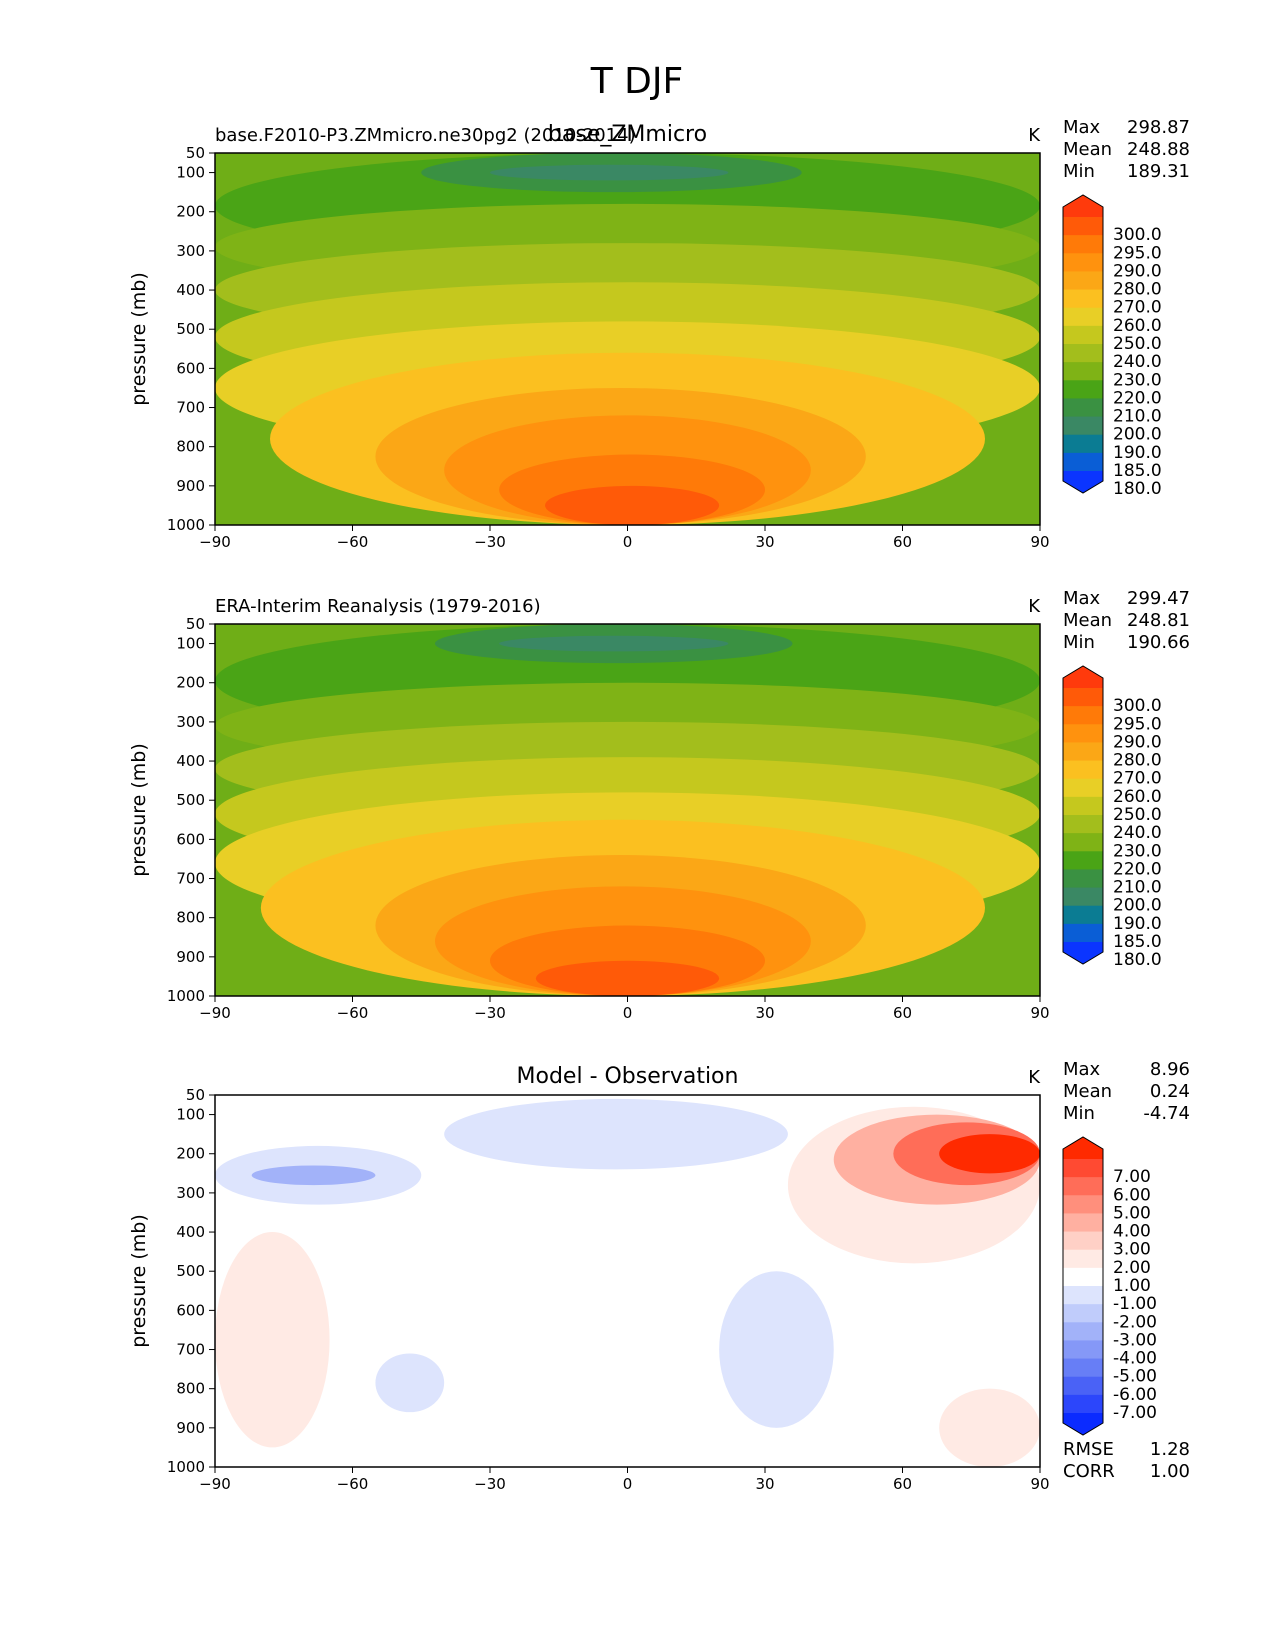 This screenshot has width=1275, height=1650. What do you see at coordinates (190, 957) in the screenshot?
I see `y-tick-label: 900` at bounding box center [190, 957].